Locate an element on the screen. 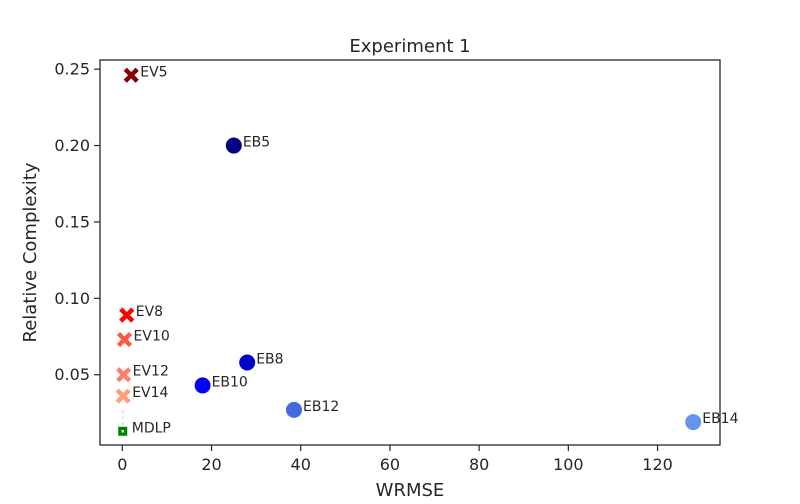 The image size is (800, 504). x-tick-label: 20 is located at coordinates (211, 464).